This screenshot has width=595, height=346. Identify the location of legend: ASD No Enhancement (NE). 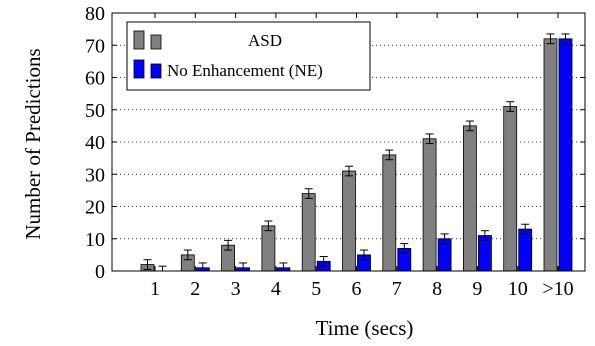
(248, 56).